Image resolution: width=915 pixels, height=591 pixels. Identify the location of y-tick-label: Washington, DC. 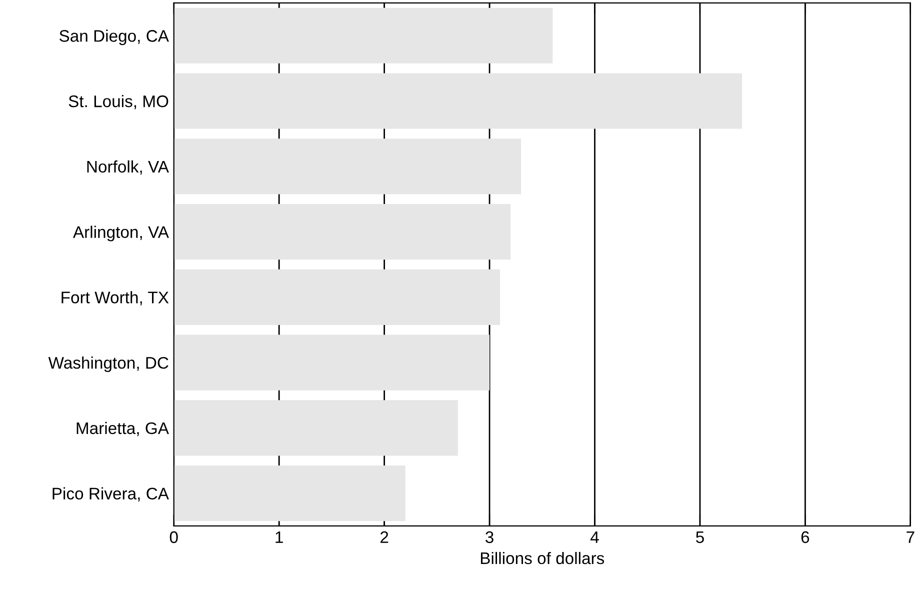
(108, 364).